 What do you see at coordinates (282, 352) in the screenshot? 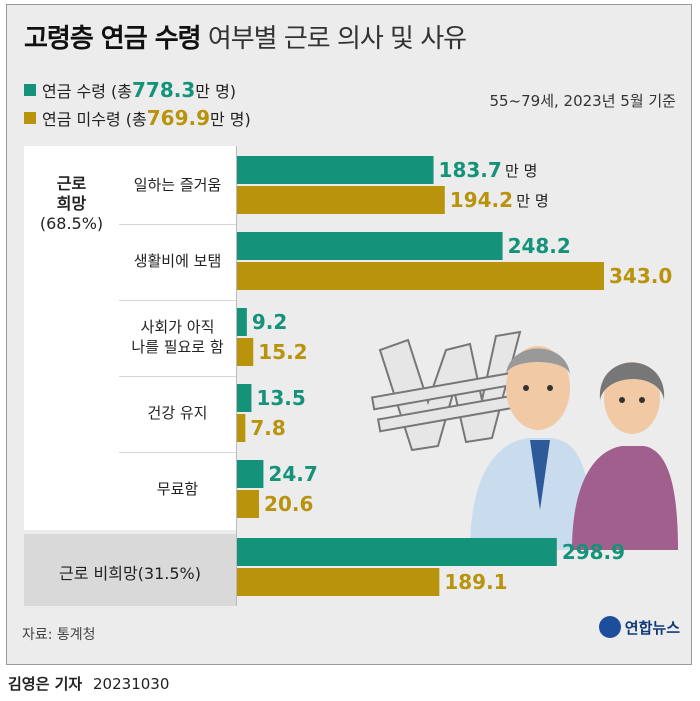
I see `data-label: 15.2` at bounding box center [282, 352].